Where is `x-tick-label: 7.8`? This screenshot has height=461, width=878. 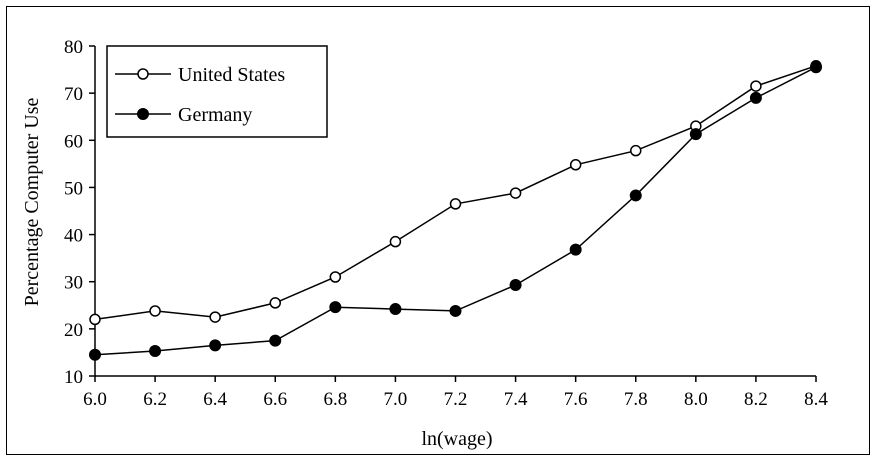
x-tick-label: 7.8 is located at coordinates (636, 399).